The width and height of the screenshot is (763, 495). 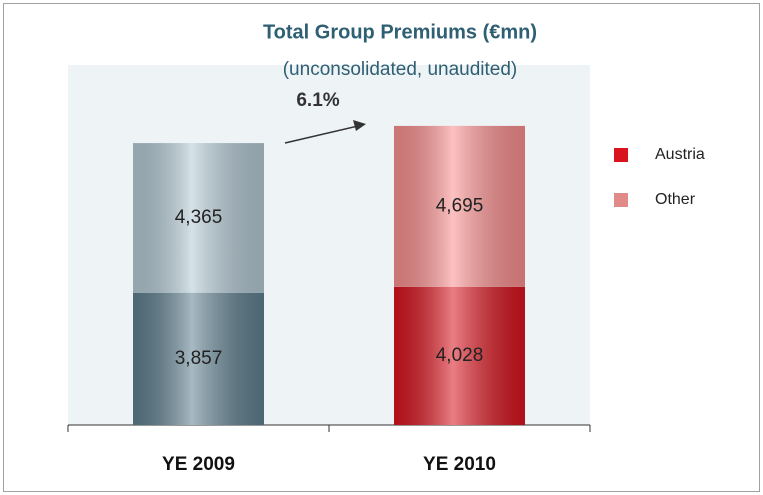 What do you see at coordinates (400, 69) in the screenshot?
I see `chart-subtitle: (unconsolidated, unaudited)` at bounding box center [400, 69].